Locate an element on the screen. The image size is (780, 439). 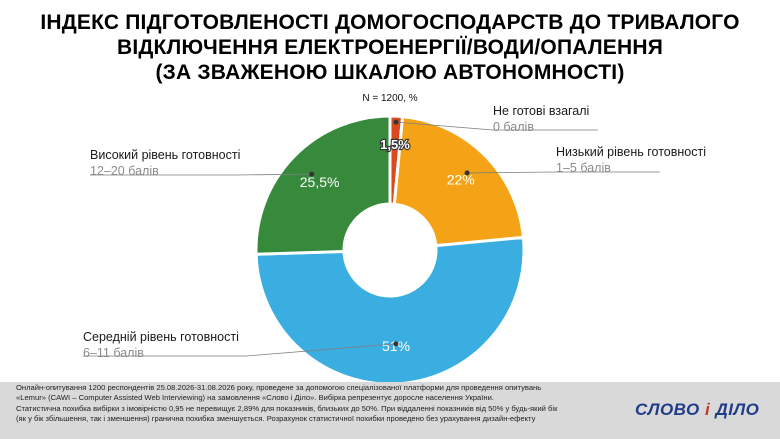
donut-slice-high is located at coordinates (323, 185).